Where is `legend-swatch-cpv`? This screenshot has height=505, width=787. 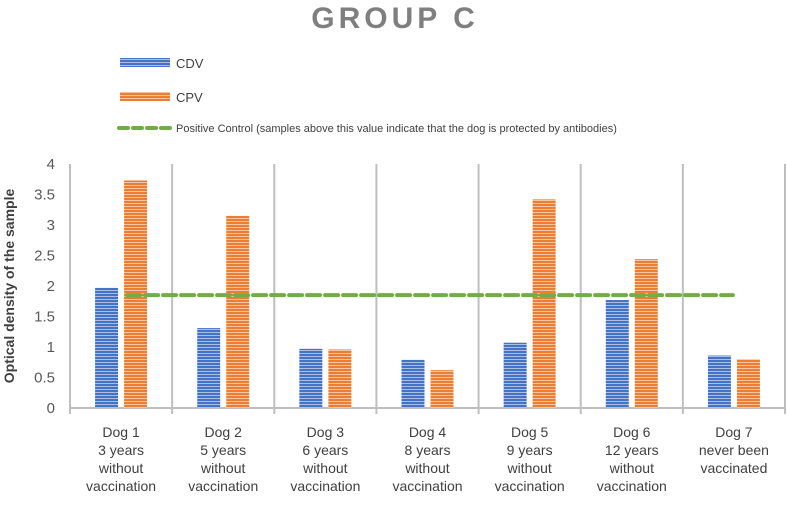
legend-swatch-cpv is located at coordinates (145, 96).